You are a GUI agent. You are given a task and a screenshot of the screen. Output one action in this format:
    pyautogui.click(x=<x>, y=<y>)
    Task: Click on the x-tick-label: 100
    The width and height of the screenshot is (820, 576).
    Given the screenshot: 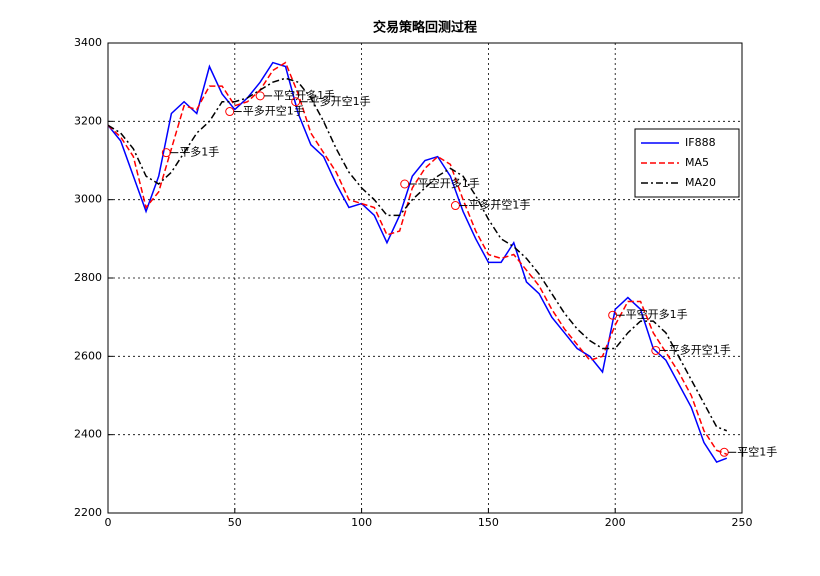 What is the action you would take?
    pyautogui.click(x=361, y=522)
    